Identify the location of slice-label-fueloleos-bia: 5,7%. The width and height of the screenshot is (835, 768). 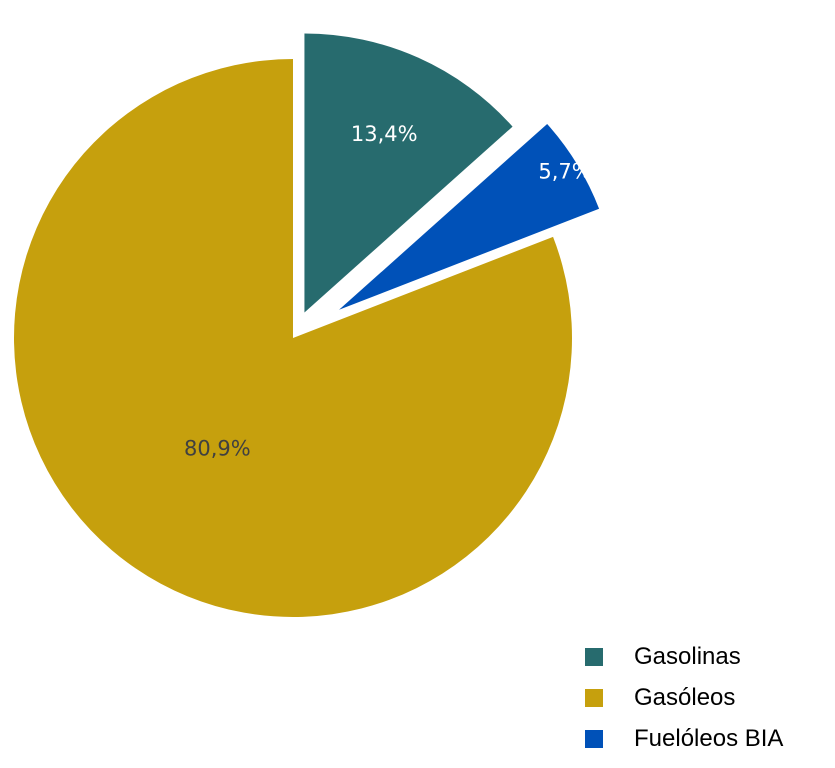
(564, 171).